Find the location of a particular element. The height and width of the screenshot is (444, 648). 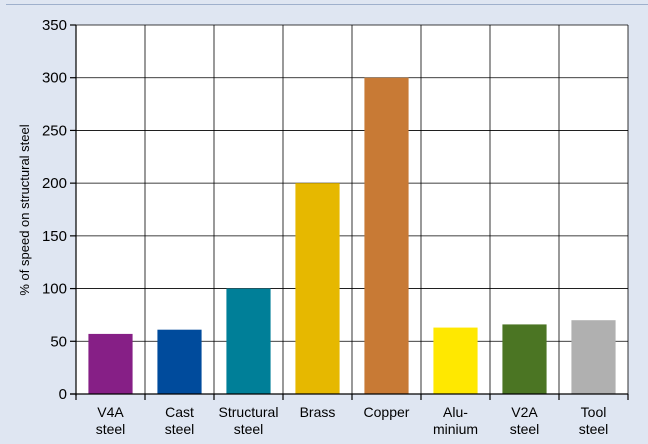

x-category-label-2-line-1: steel is located at coordinates (249, 429).